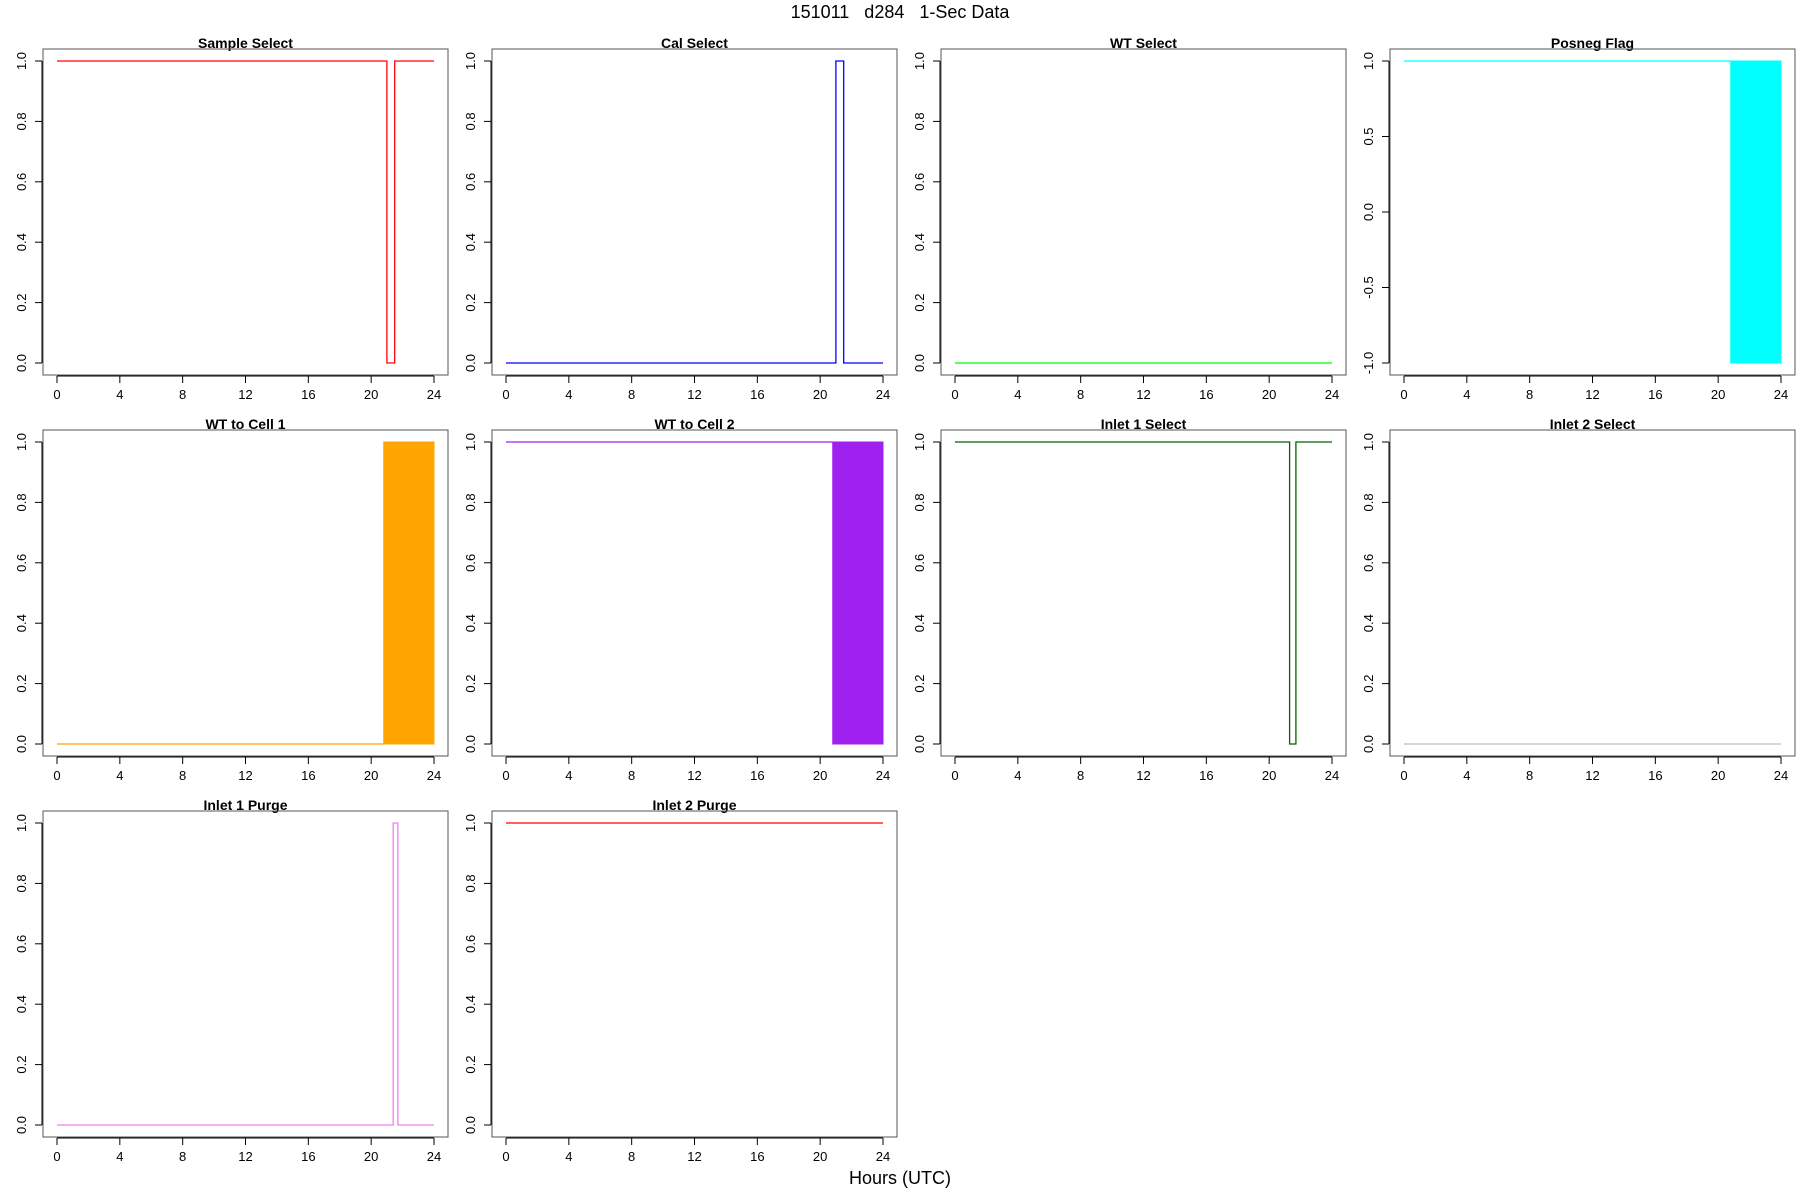 This screenshot has width=1800, height=1200. I want to click on chart-title: Inlet 1 Purge, so click(245, 805).